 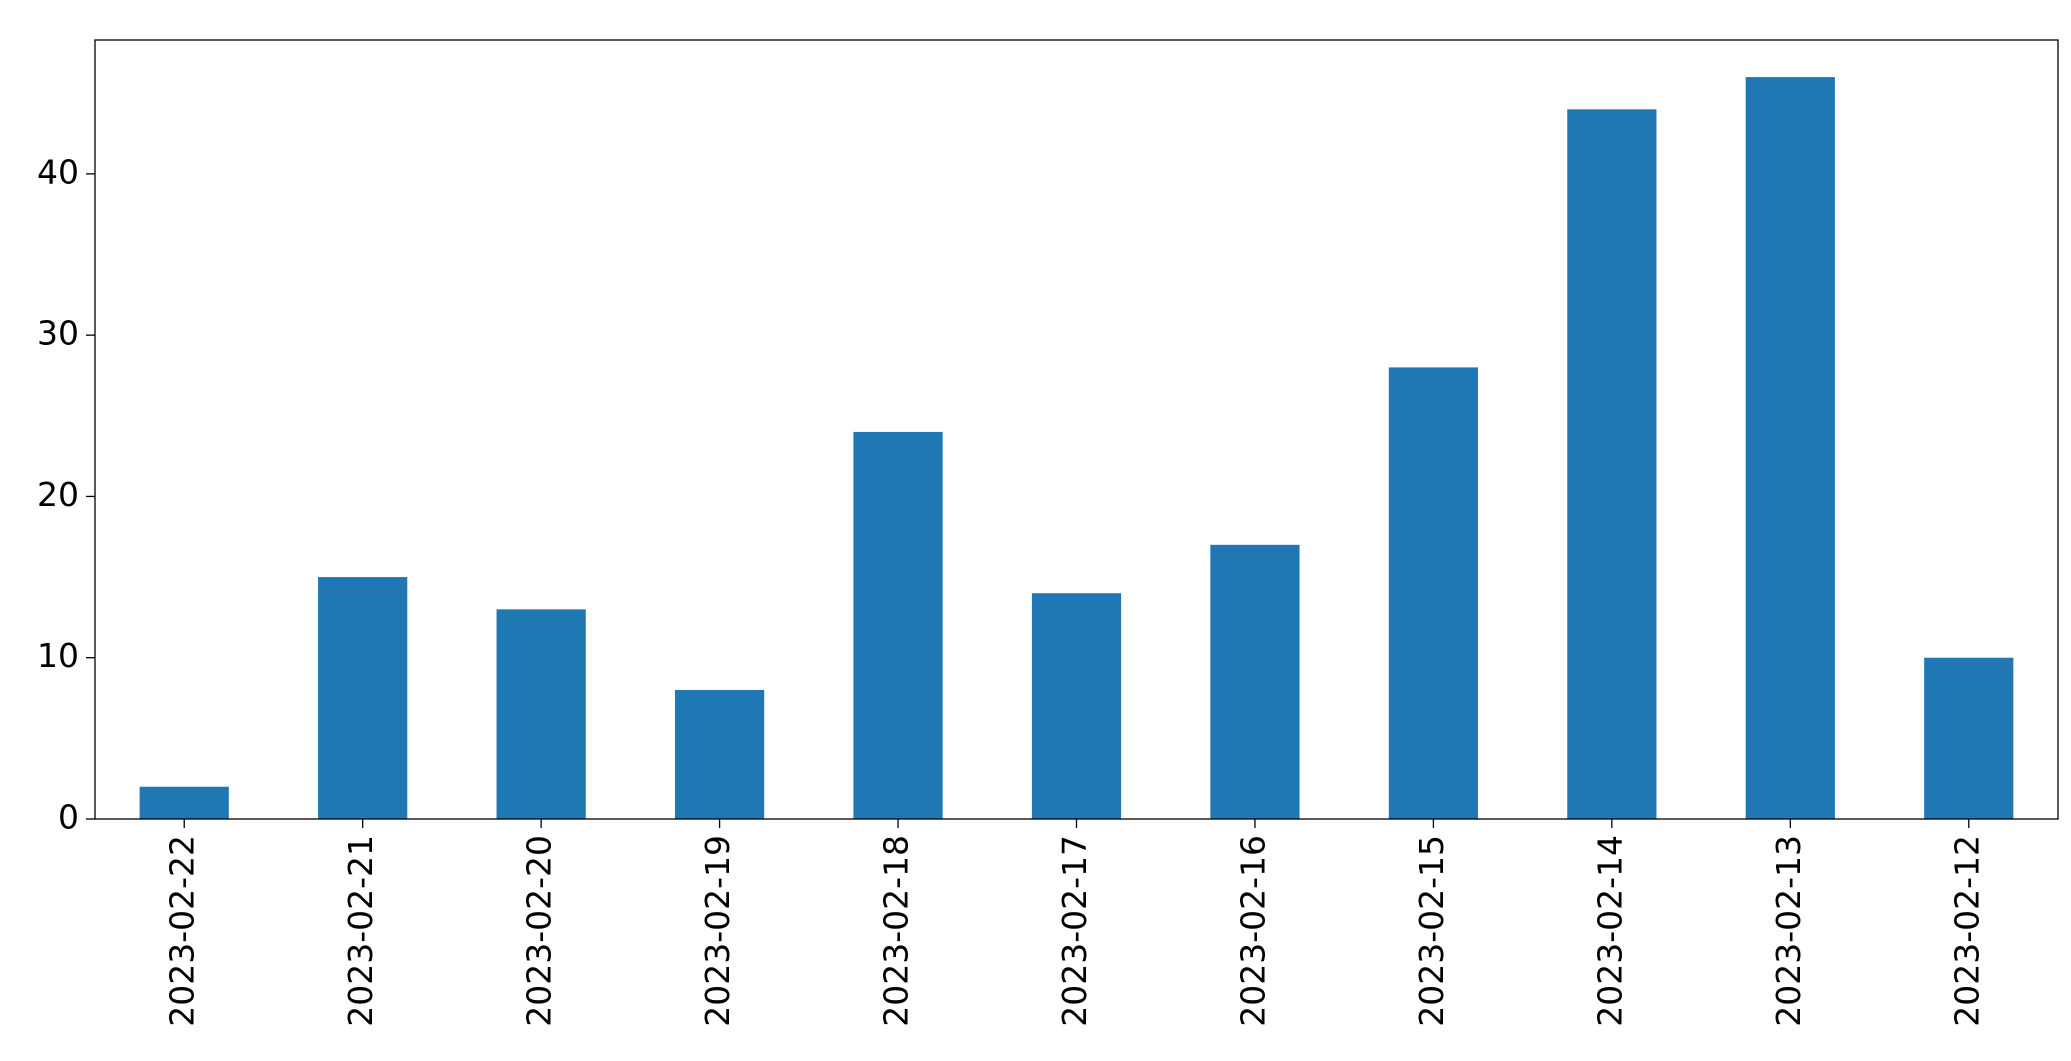 What do you see at coordinates (1252, 931) in the screenshot?
I see `x-tick-label: 2023-02-16` at bounding box center [1252, 931].